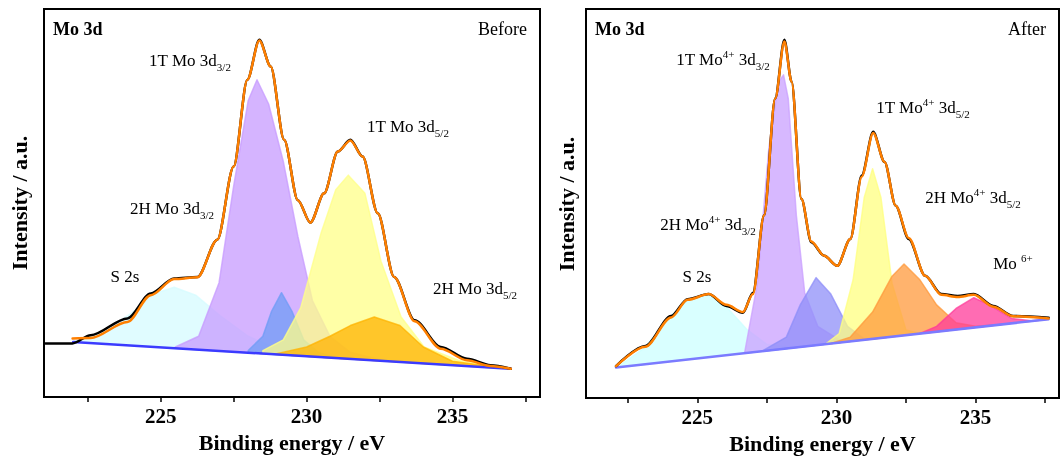 This screenshot has height=461, width=1061. I want to click on annotation: 2H Mo$^{4+}$ 3d$_{5/2}$, so click(973, 198).